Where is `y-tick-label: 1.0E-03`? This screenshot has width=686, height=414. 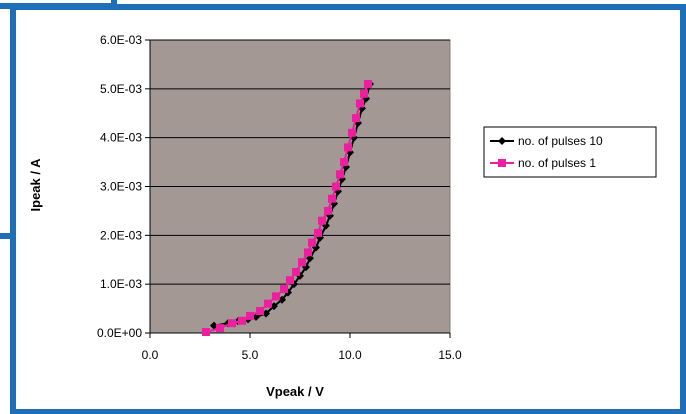 y-tick-label: 1.0E-03 is located at coordinates (121, 284).